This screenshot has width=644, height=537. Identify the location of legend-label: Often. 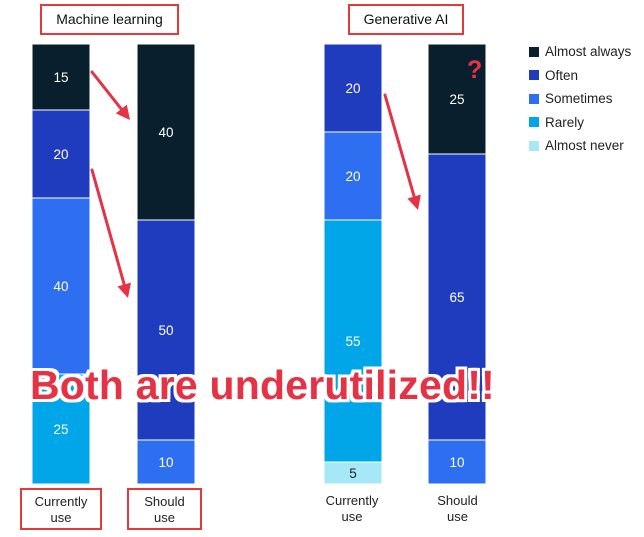
(562, 75).